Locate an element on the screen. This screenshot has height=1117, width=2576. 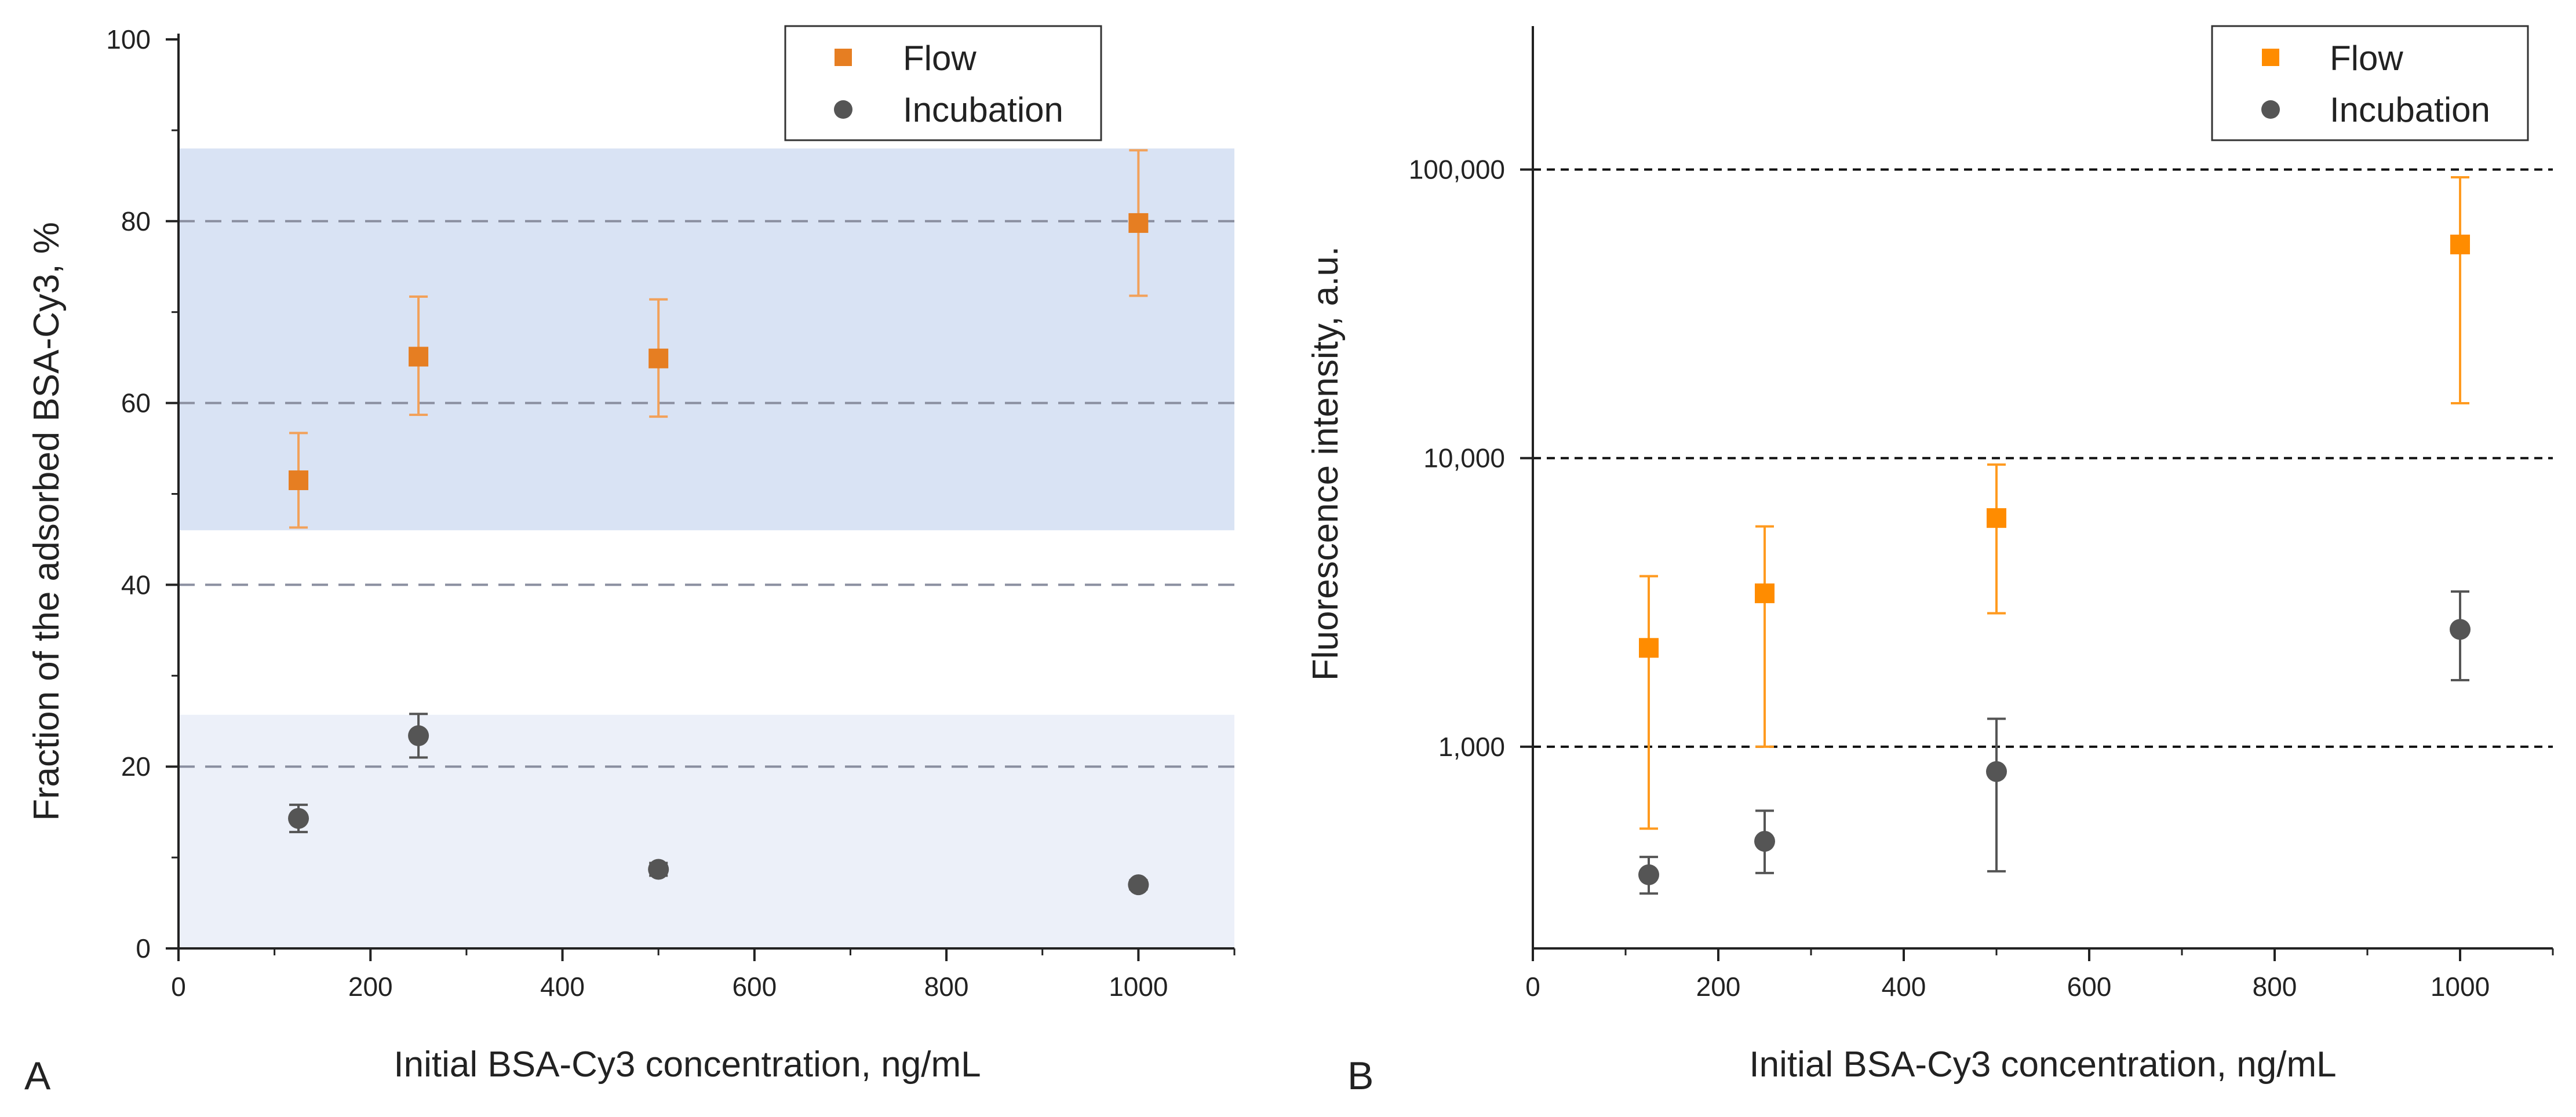
y-tick-label: 1,000 is located at coordinates (1471, 747).